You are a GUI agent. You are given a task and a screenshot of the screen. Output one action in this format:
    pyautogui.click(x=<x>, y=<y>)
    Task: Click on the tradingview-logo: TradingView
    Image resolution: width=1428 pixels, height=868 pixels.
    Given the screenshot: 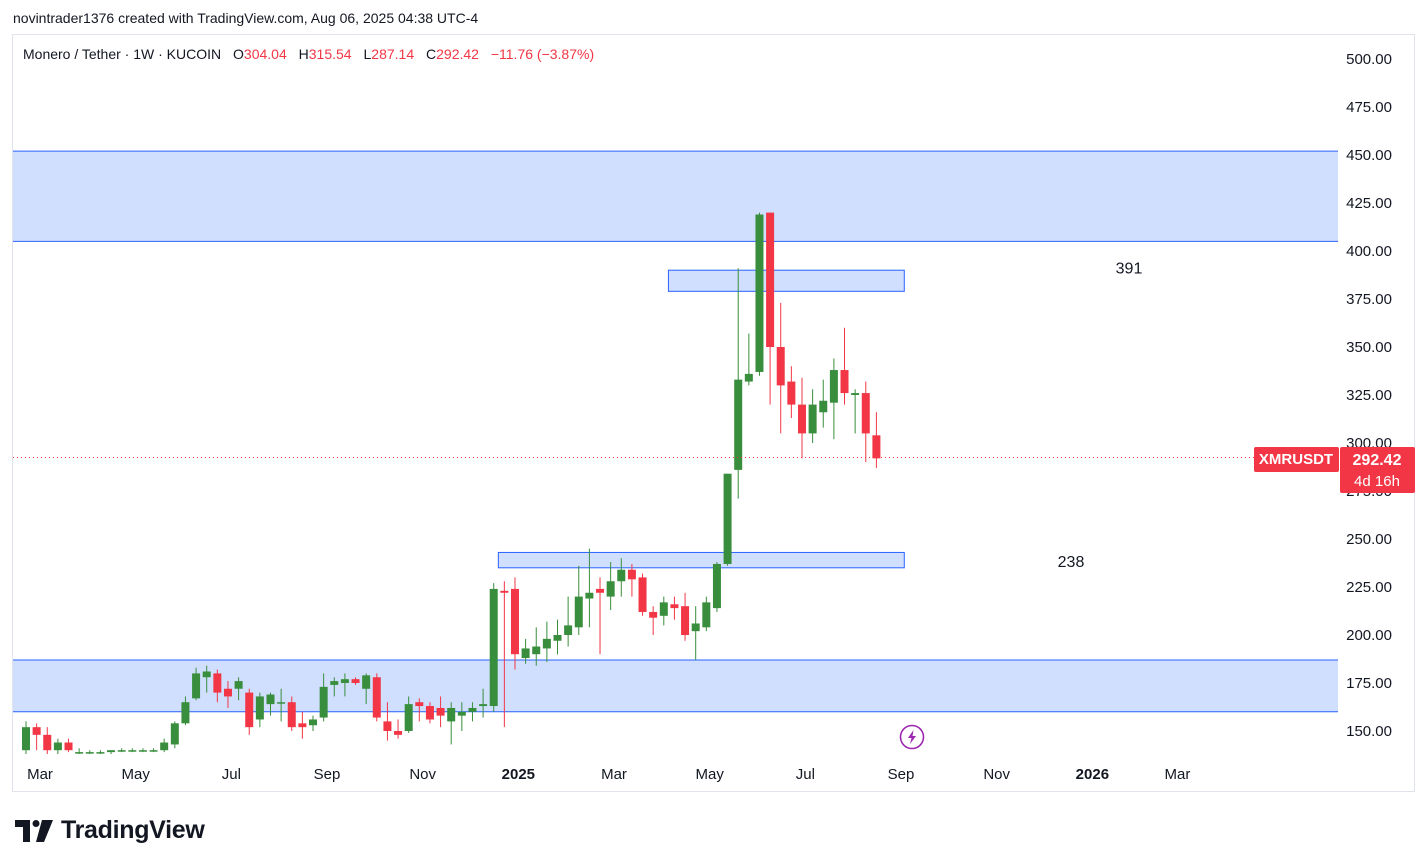 What is the action you would take?
    pyautogui.click(x=110, y=830)
    